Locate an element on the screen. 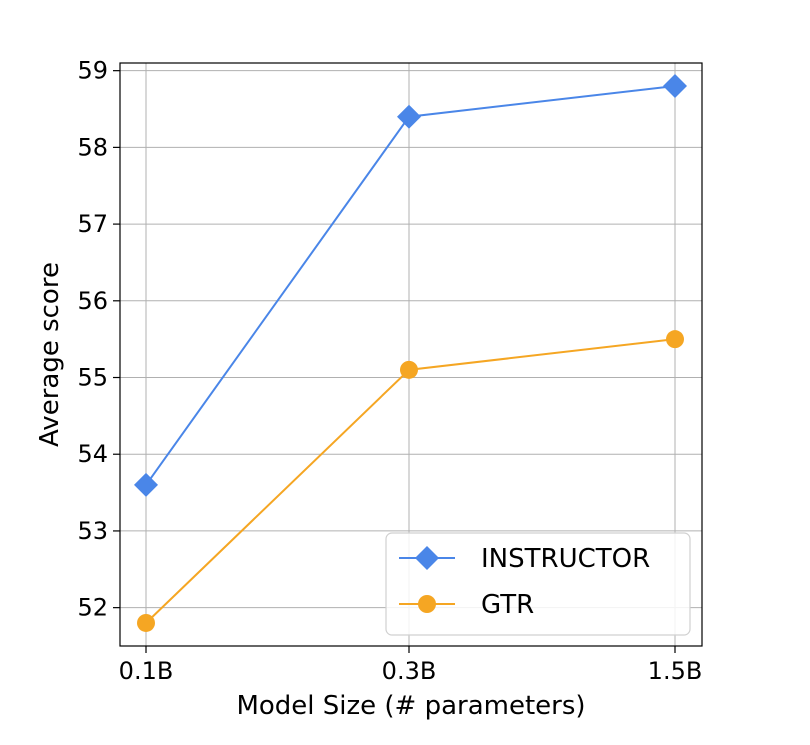  legend-box is located at coordinates (538, 584).